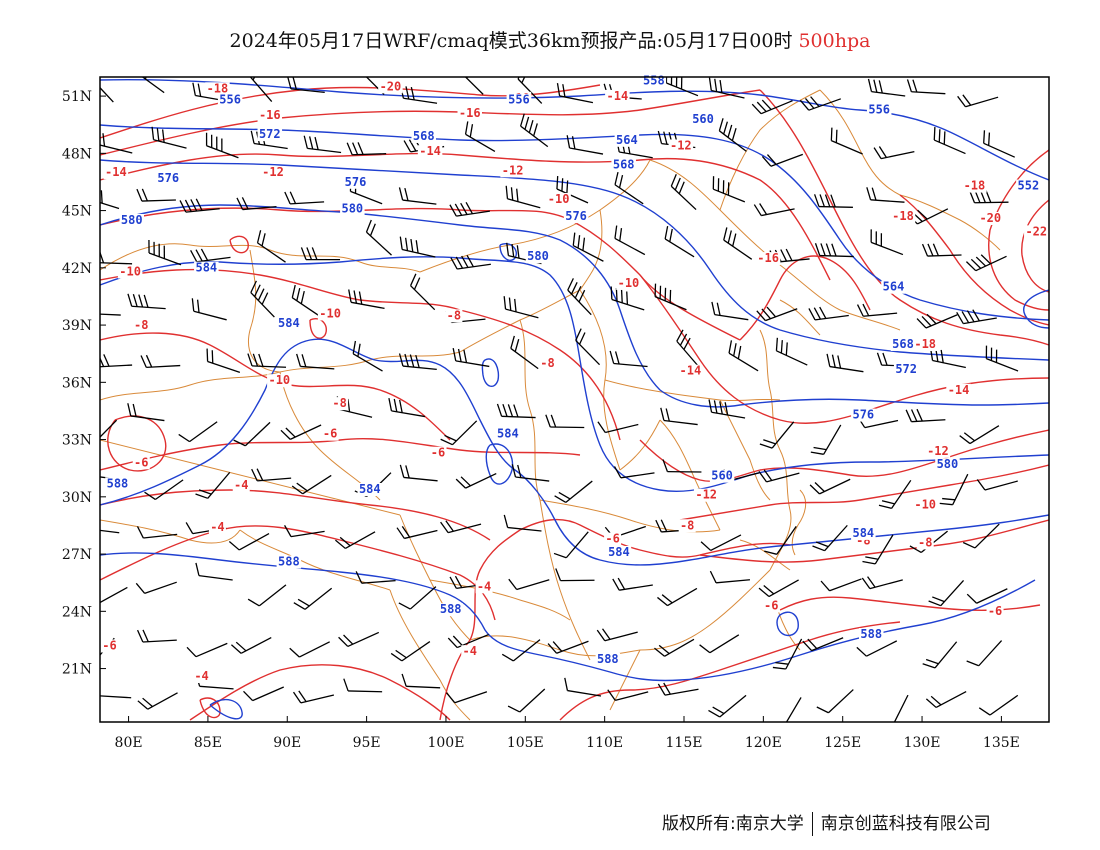  Describe the element at coordinates (208, 743) in the screenshot. I see `x-tick-label: 85E` at that location.